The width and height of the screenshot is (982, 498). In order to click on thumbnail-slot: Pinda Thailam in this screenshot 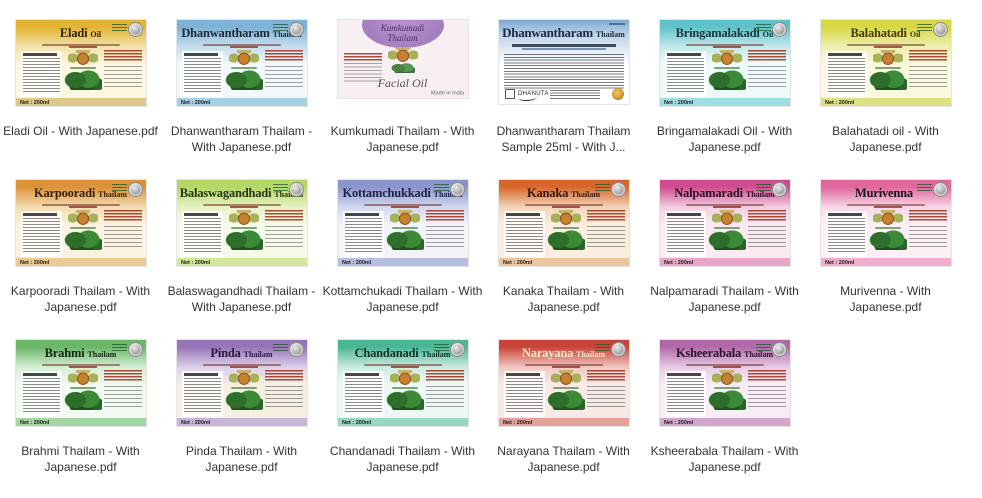, I will do `click(241, 382)`.